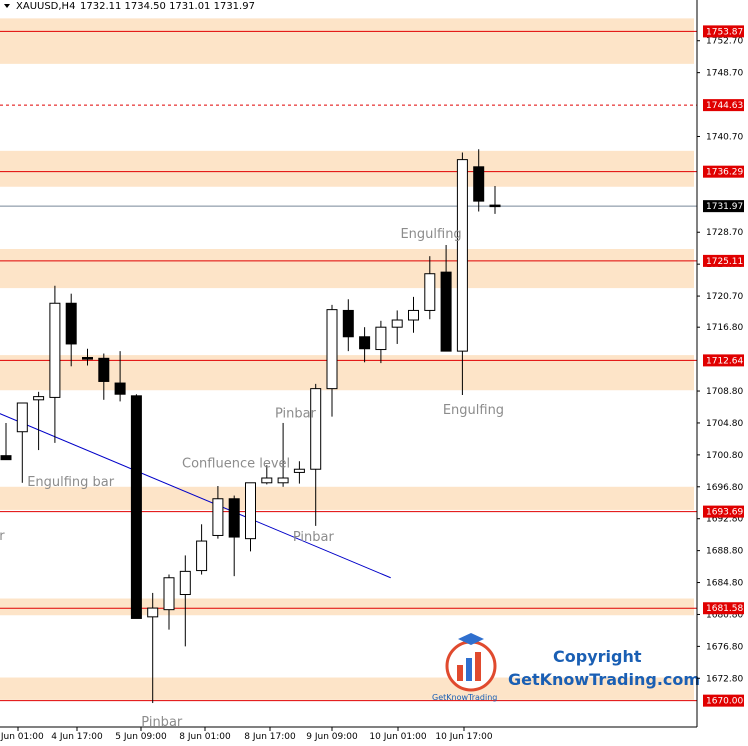 Image resolution: width=748 pixels, height=746 pixels. What do you see at coordinates (471, 639) in the screenshot?
I see `graduation-cap-icon` at bounding box center [471, 639].